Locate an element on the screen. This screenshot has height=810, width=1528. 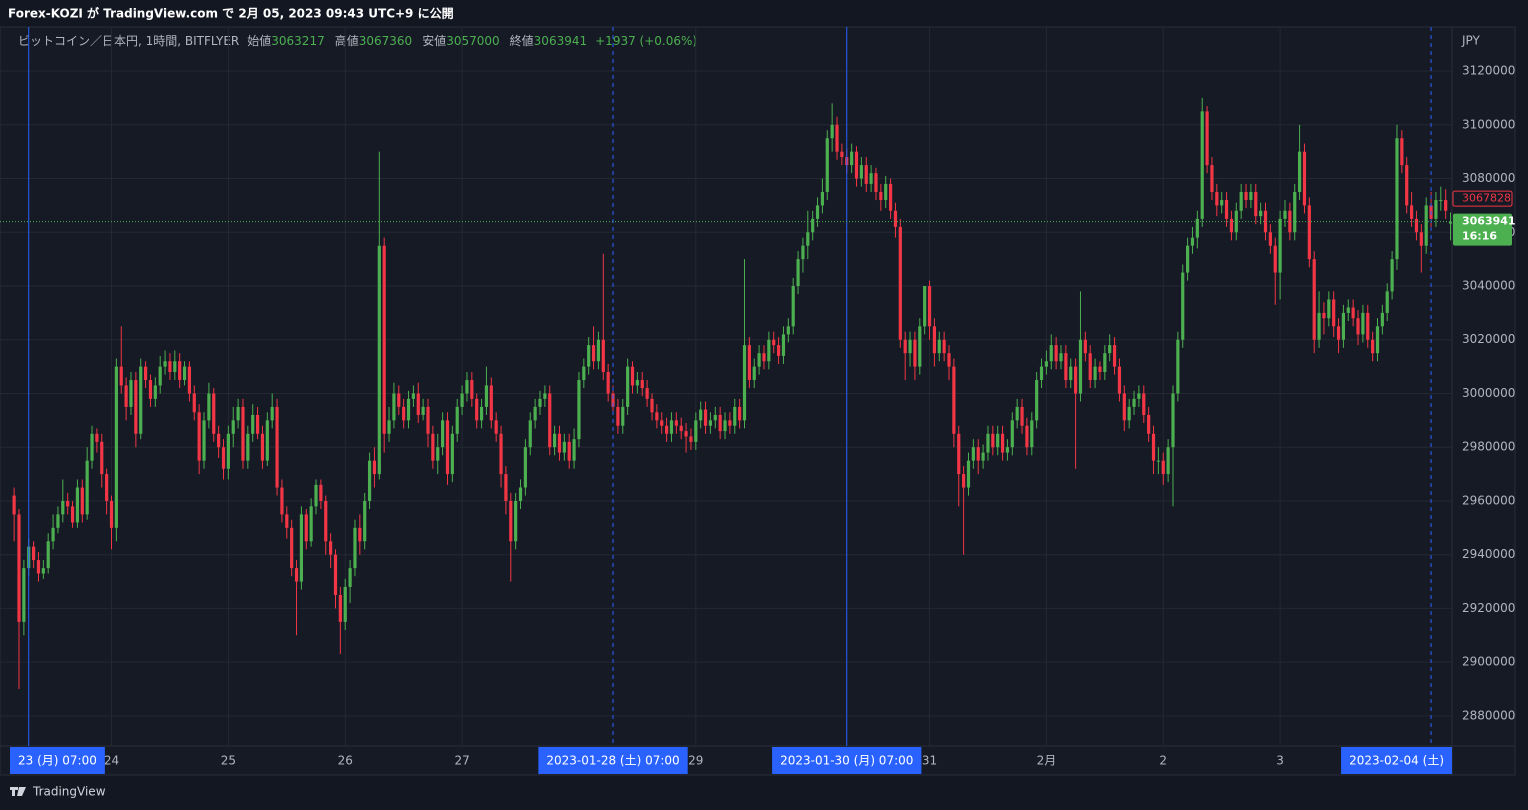
footer-brand: TradingView is located at coordinates (69, 792).